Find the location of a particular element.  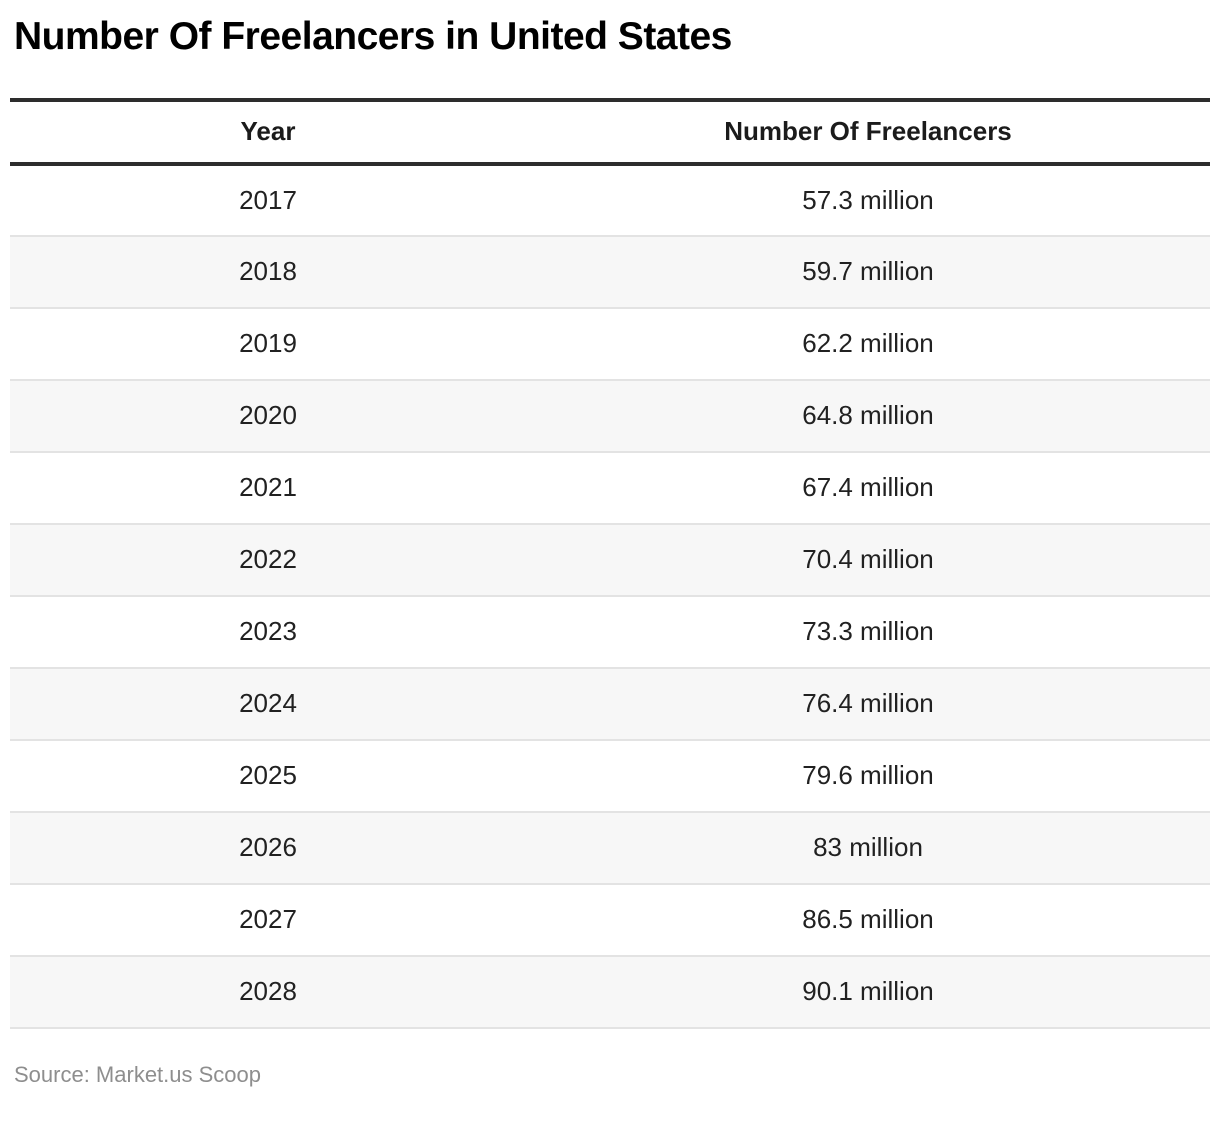

value-cell: 73.3 million is located at coordinates (868, 631).